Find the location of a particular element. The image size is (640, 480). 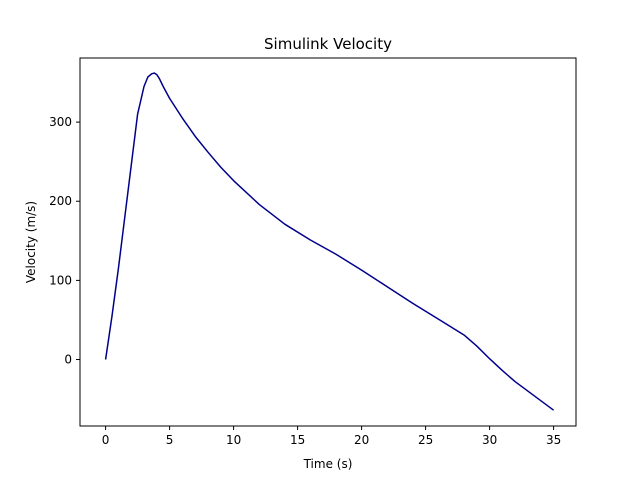

y-tick-label: 300 is located at coordinates (60, 122).